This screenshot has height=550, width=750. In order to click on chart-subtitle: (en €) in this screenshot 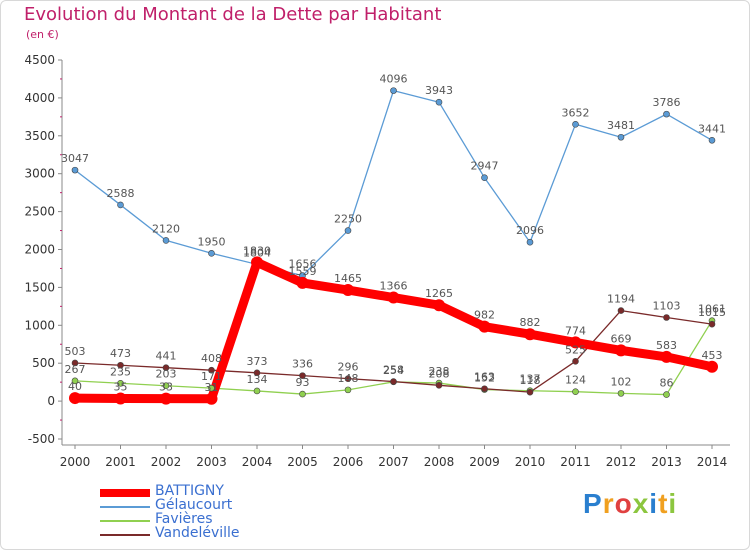, I will do `click(42, 34)`.